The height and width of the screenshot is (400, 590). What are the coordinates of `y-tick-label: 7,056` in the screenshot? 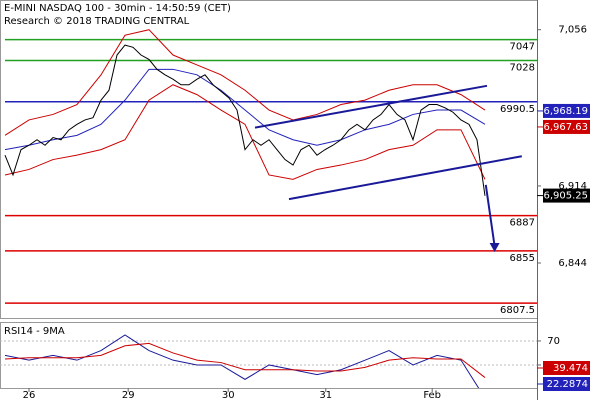 It's located at (572, 30).